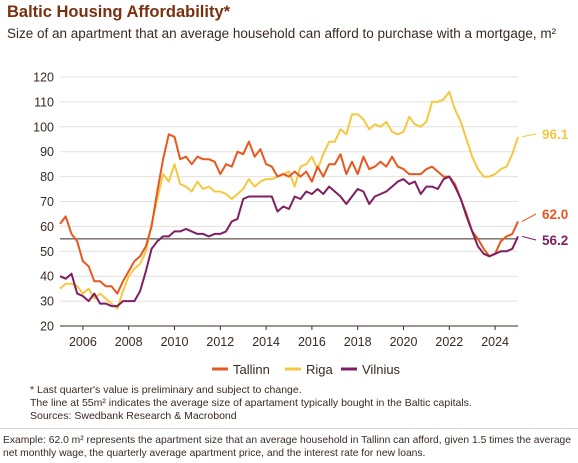 The height and width of the screenshot is (463, 578). I want to click on x-tick-label-2006: 2006, so click(83, 342).